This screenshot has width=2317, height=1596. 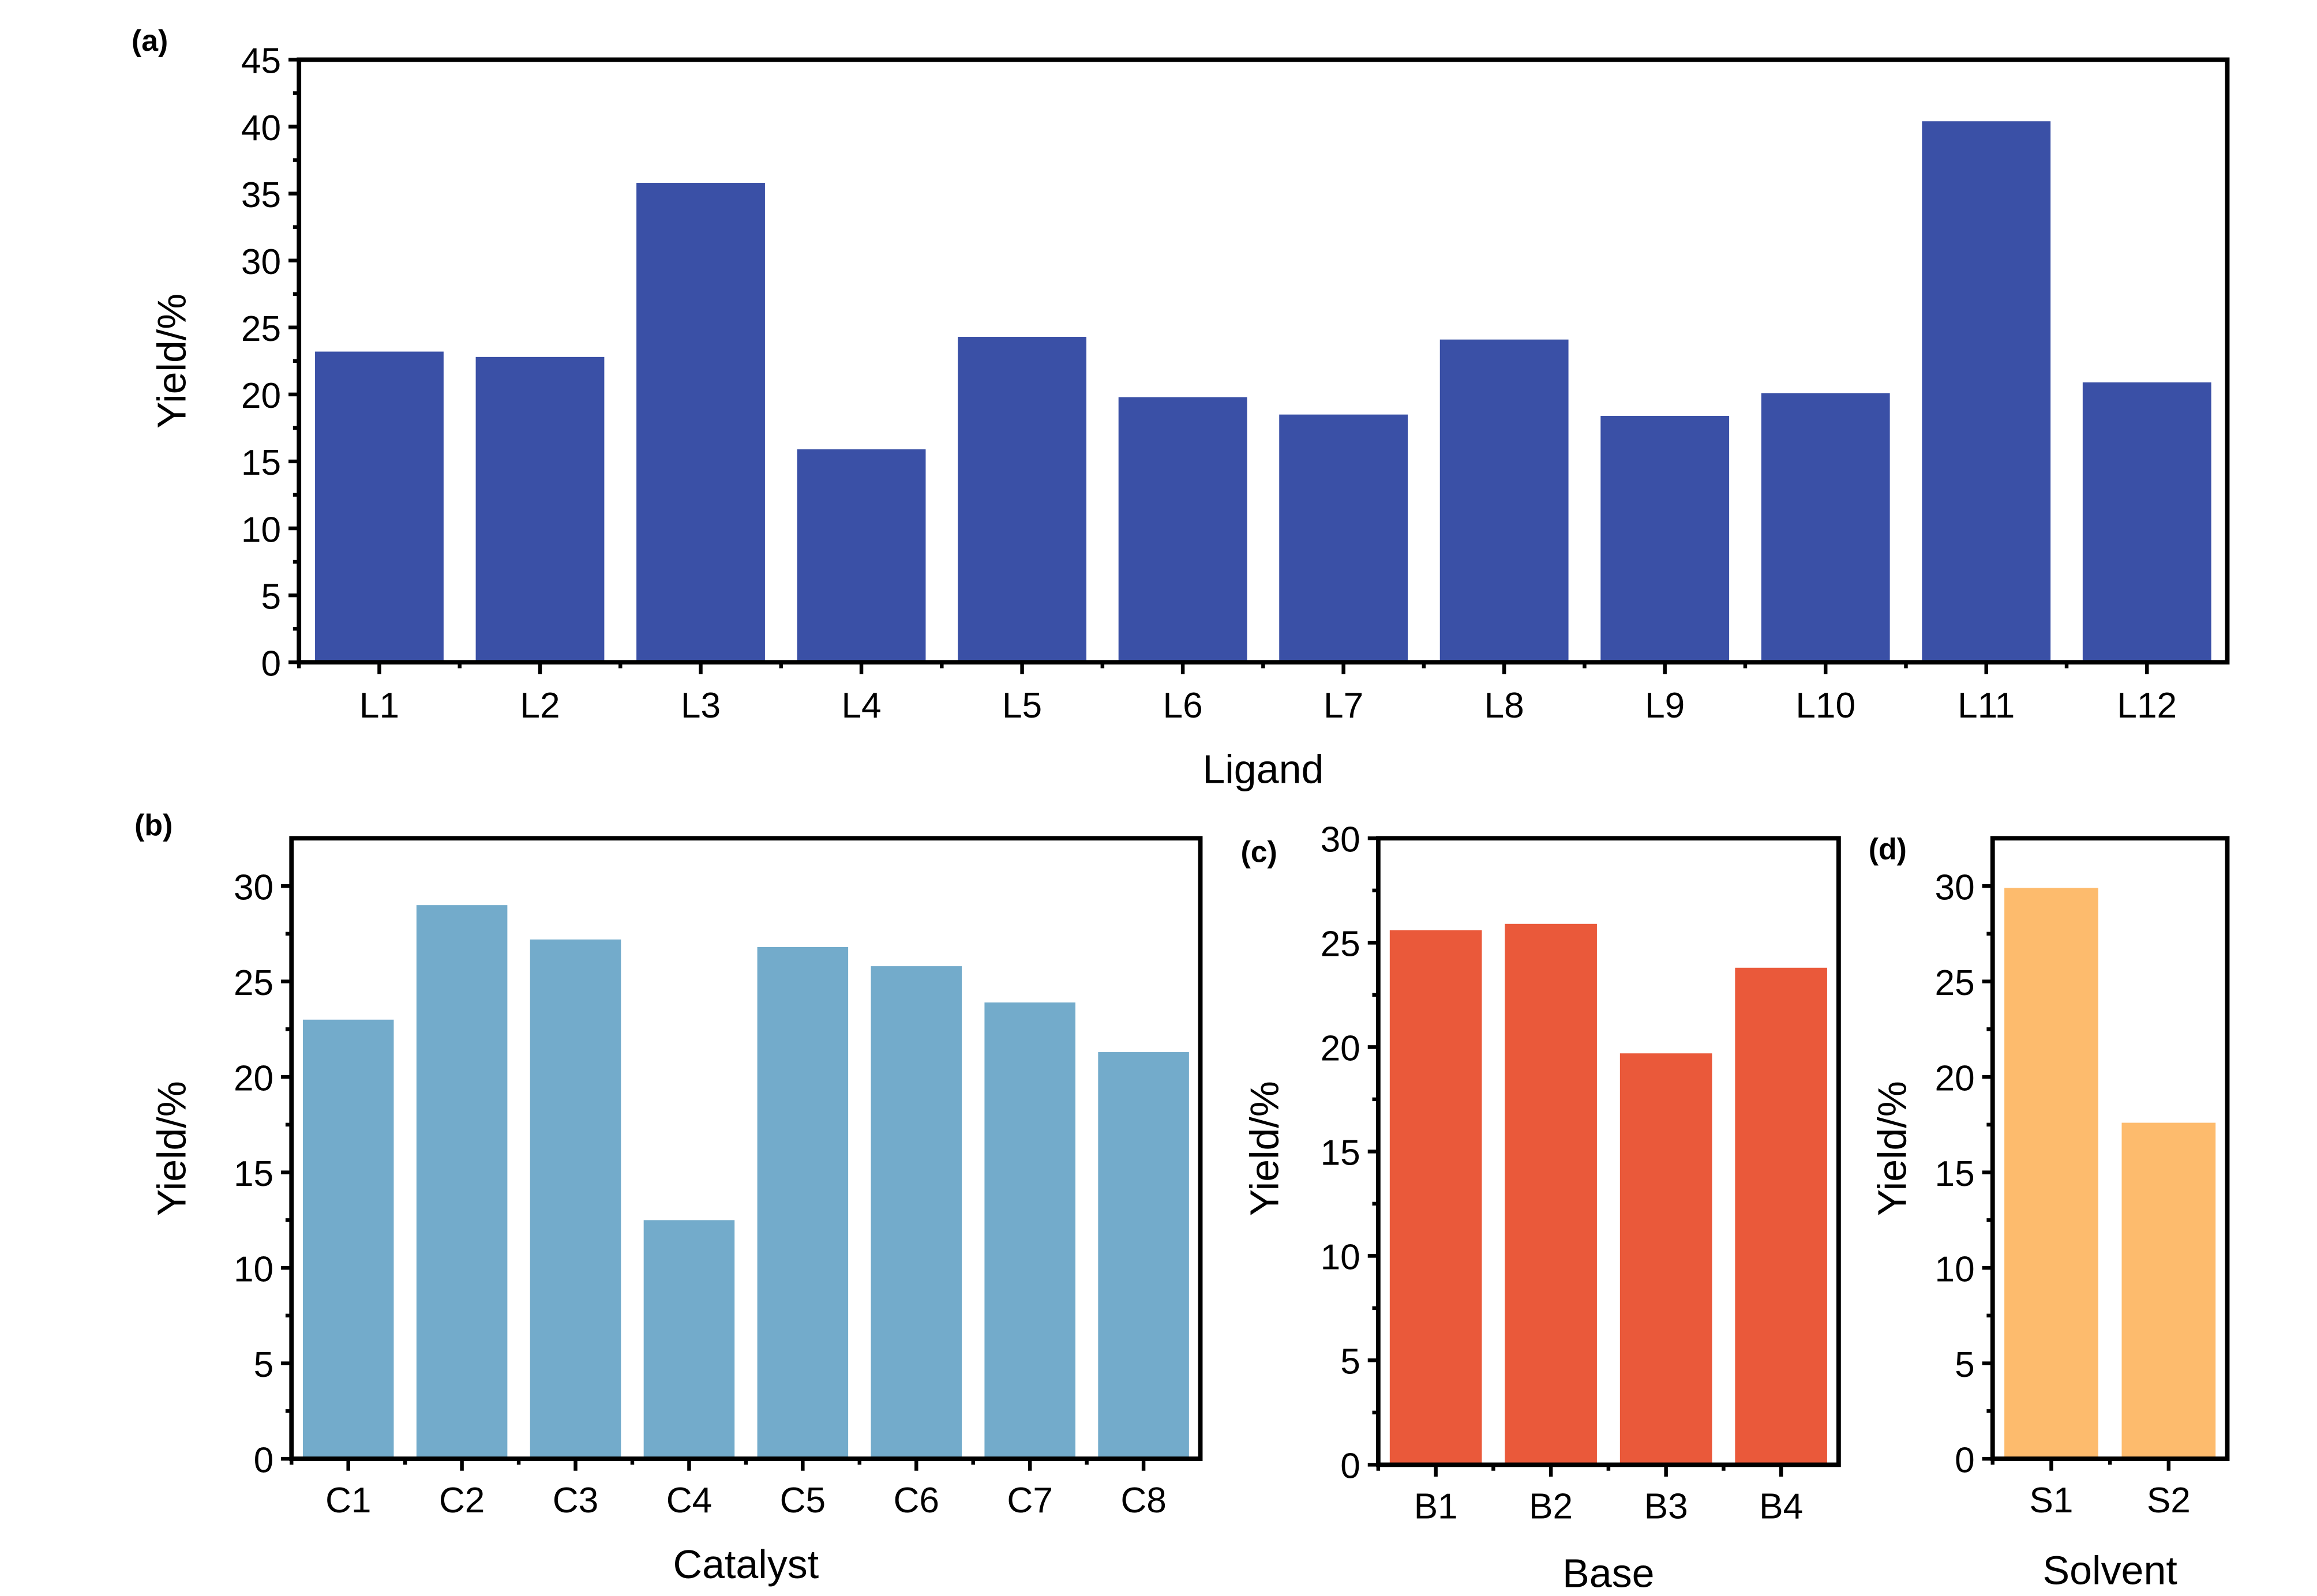 I want to click on y-tick-label: 35, so click(x=261, y=195).